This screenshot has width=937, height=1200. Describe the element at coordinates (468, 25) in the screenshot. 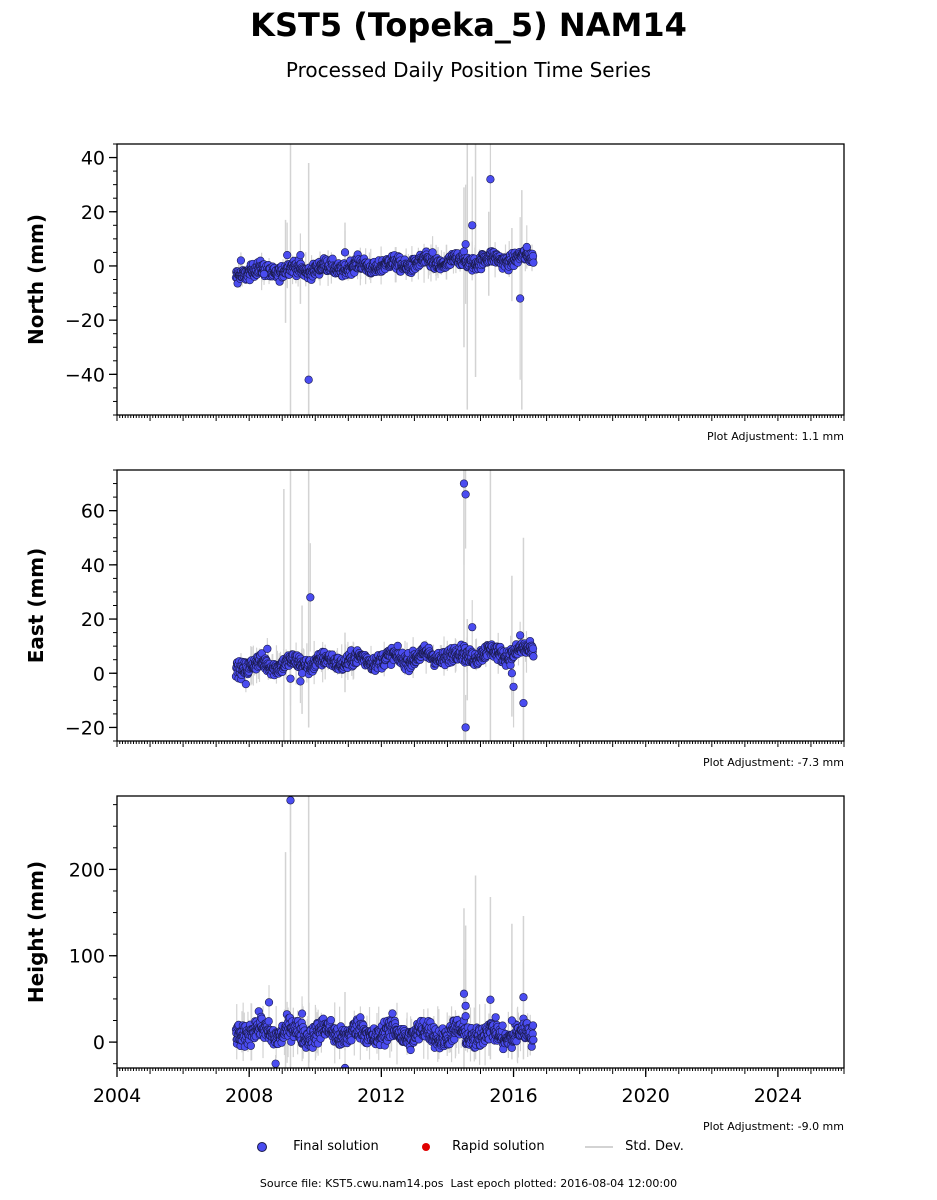

I see `chart-title: KST5 (Topeka_5) NAM14` at that location.